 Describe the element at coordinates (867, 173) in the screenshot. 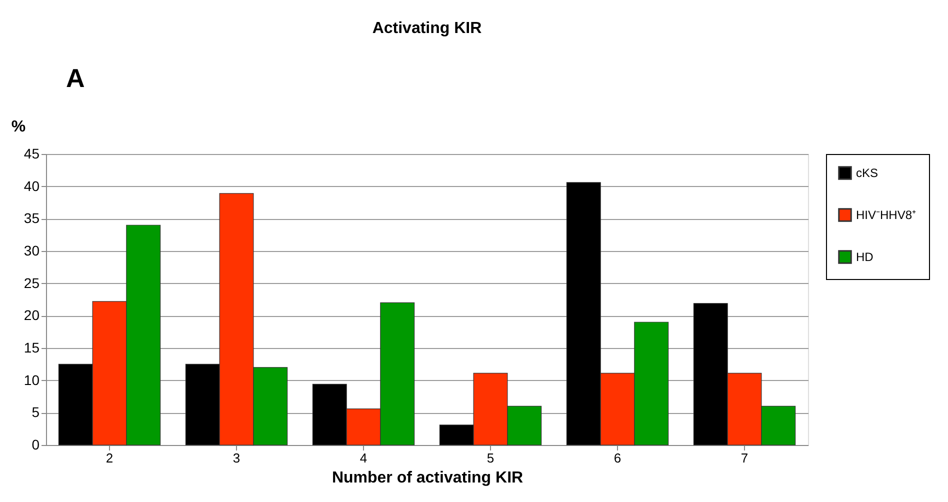

I see `legend-label: cKS` at that location.